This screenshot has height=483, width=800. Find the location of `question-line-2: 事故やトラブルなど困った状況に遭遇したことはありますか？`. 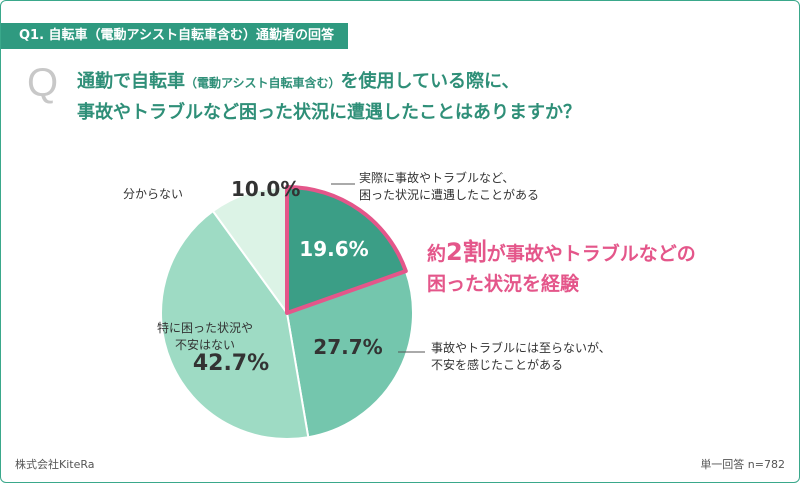

question-line-2: 事故やトラブルなど困った状況に遭遇したことはありますか？ is located at coordinates (329, 112).